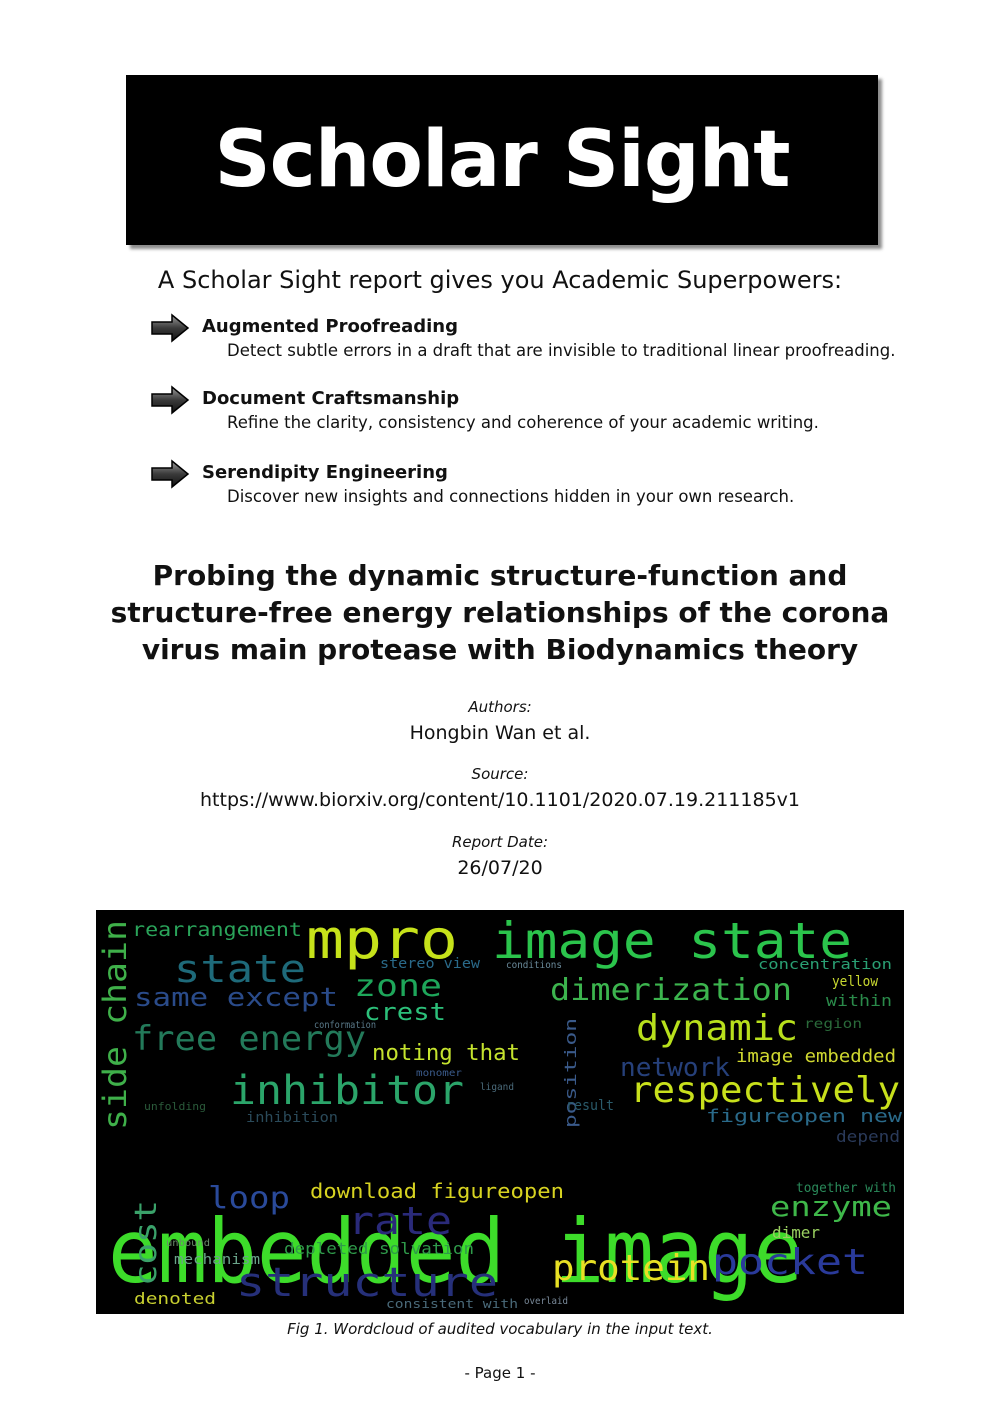 This screenshot has height=1415, width=1000. What do you see at coordinates (671, 990) in the screenshot?
I see `wordcloud-word: dimerization` at bounding box center [671, 990].